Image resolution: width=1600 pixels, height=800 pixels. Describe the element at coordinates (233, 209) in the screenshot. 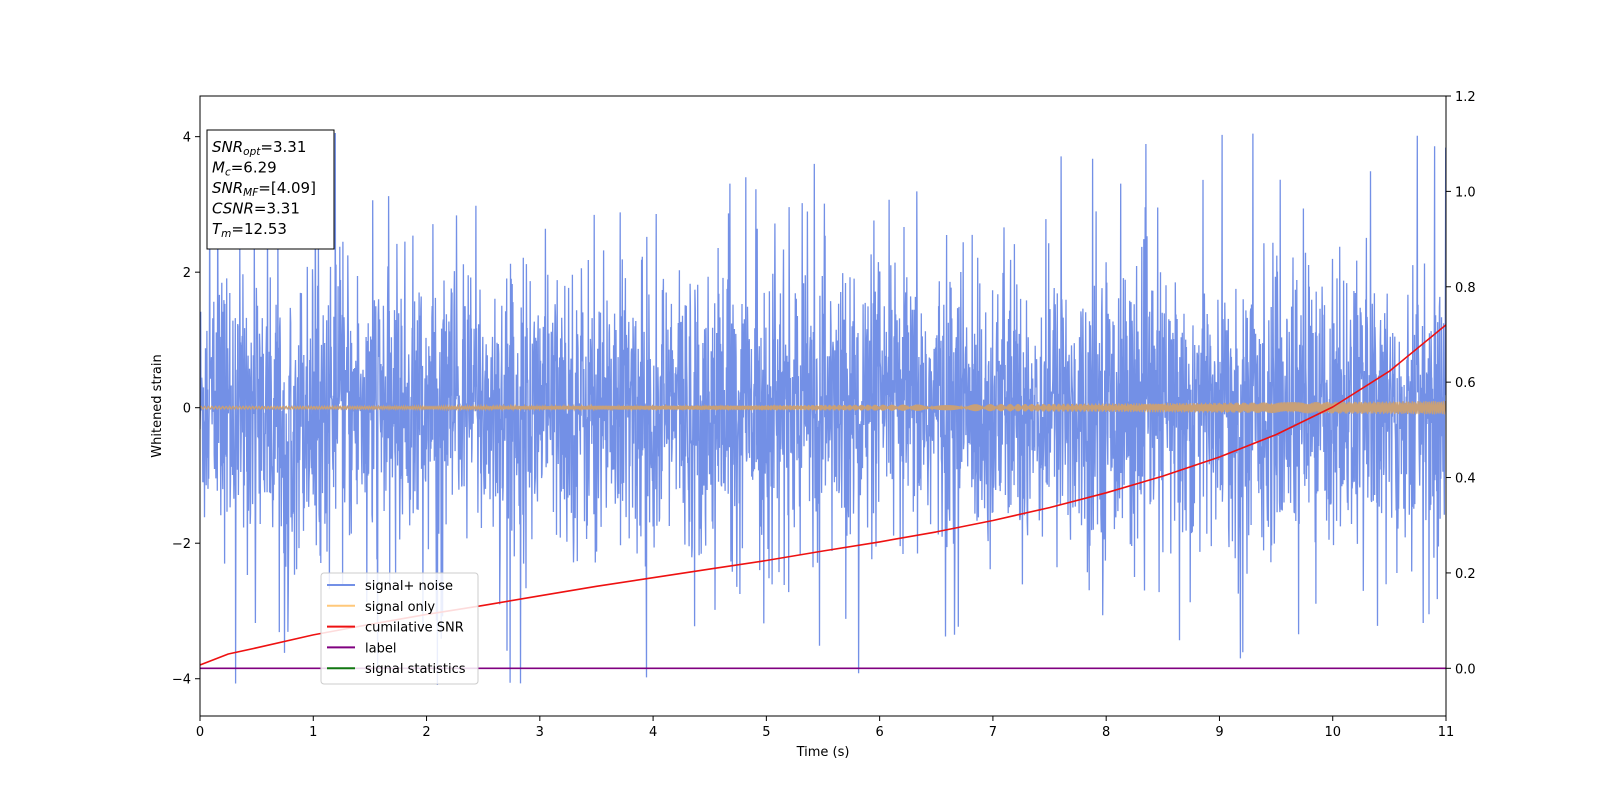

I see `stats-symbol: CSNR` at that location.